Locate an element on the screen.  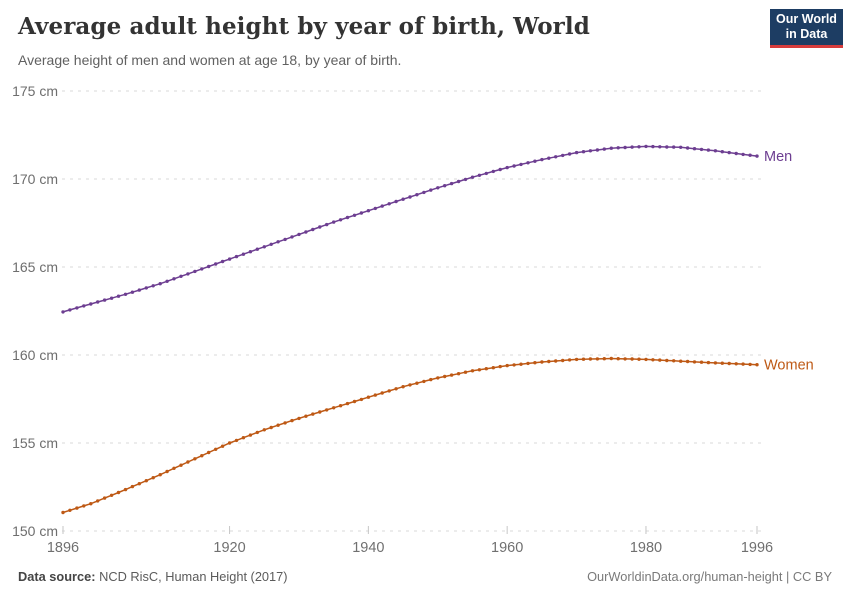
data-source-label: Data source: is located at coordinates (57, 576).